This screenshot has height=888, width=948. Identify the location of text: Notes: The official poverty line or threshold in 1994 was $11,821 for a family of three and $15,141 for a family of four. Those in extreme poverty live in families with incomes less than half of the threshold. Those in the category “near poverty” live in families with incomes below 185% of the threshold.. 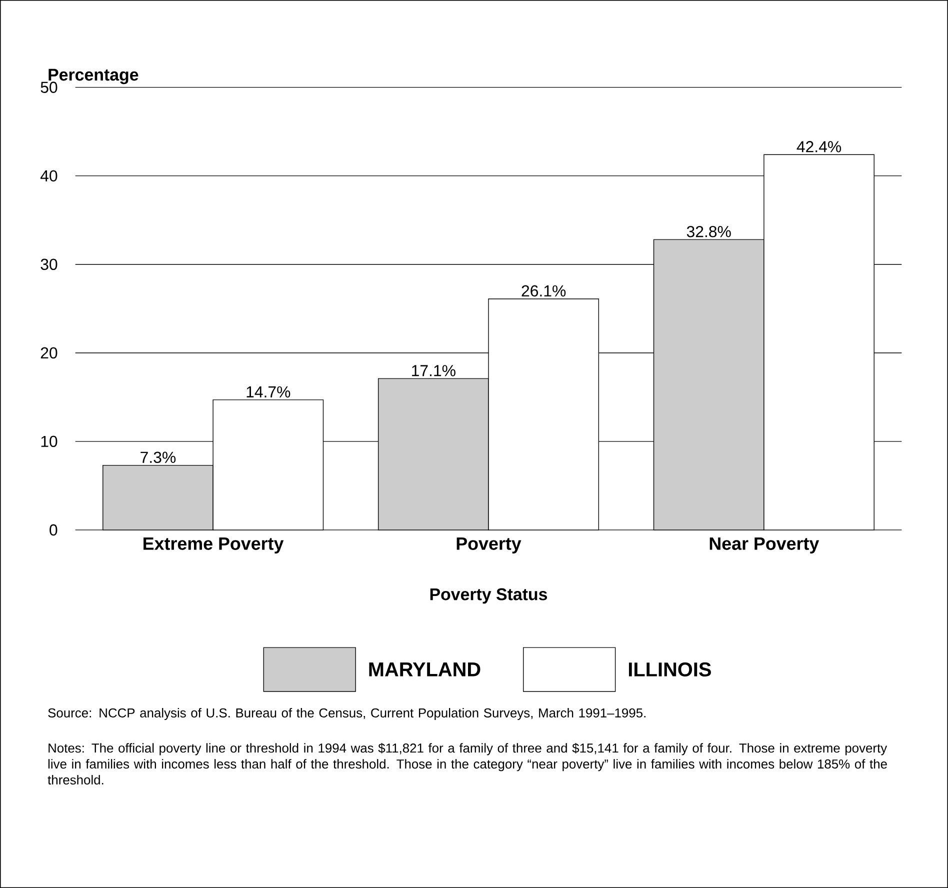
(468, 763).